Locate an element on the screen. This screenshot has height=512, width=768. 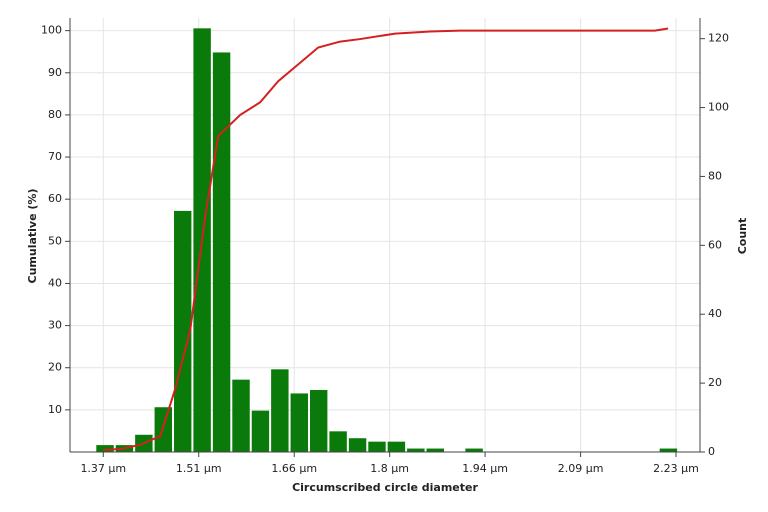
y2-tick-label: 40 is located at coordinates (715, 313).